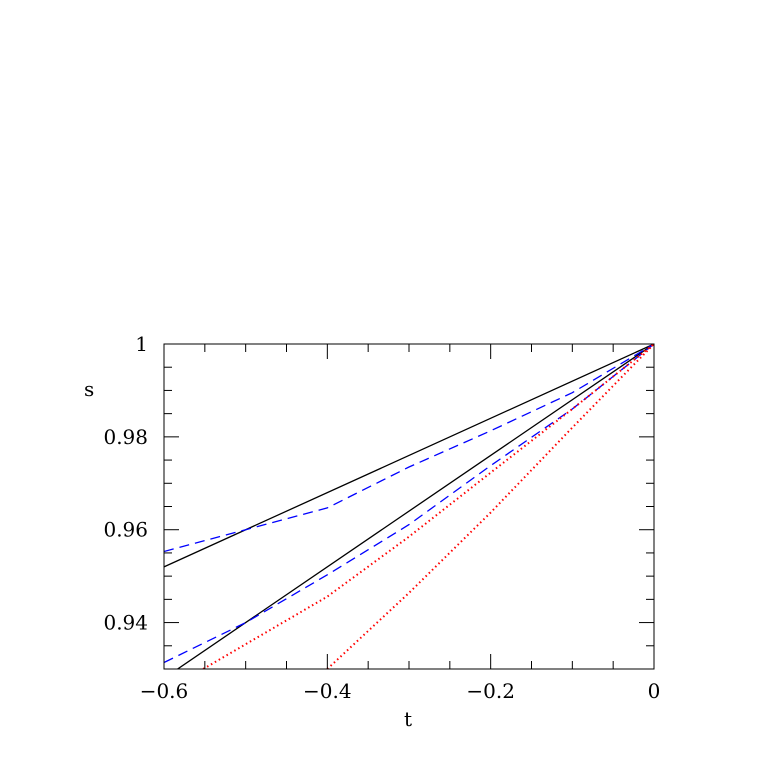  Describe the element at coordinates (125, 623) in the screenshot. I see `y-tick-label: 0.94` at that location.